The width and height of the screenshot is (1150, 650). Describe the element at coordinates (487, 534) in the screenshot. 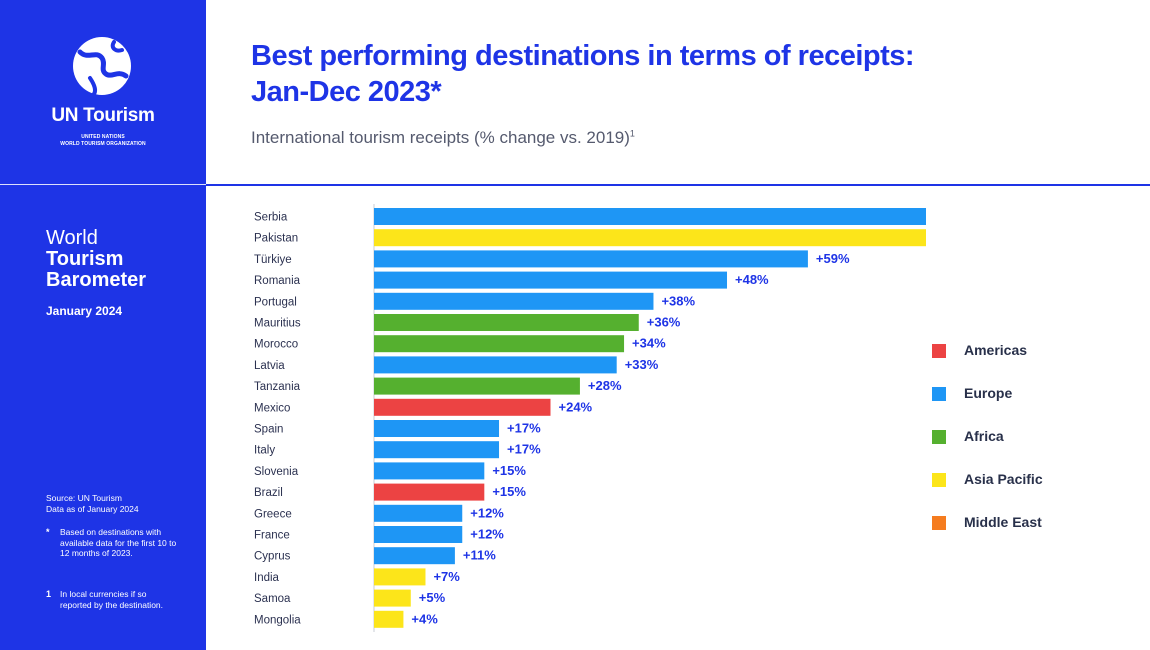

I see `value-label-france: +12%` at that location.